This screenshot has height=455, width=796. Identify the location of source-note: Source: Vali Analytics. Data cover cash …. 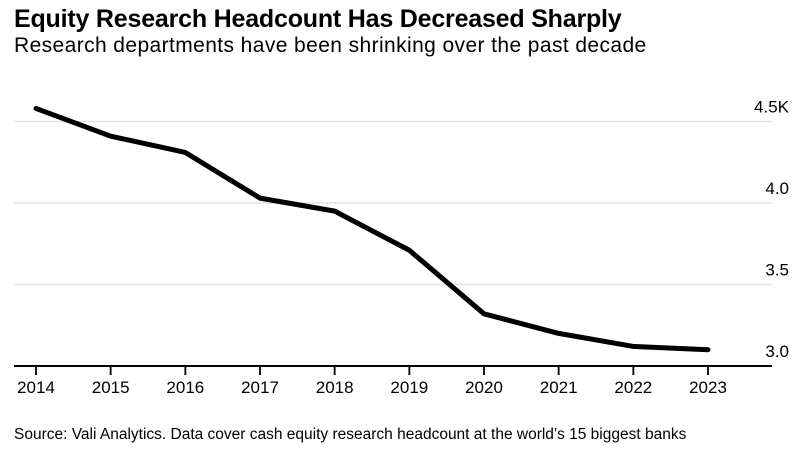
(350, 434).